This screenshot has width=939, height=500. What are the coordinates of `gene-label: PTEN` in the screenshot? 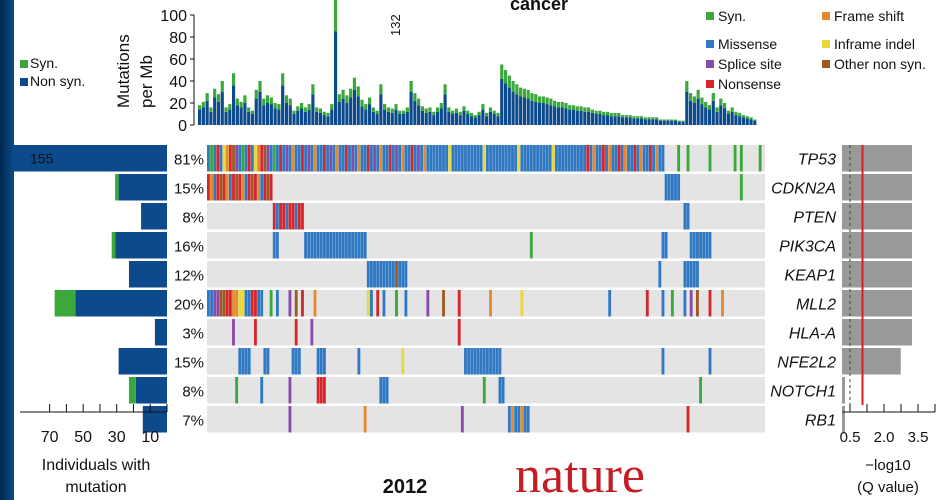 It's located at (814, 217).